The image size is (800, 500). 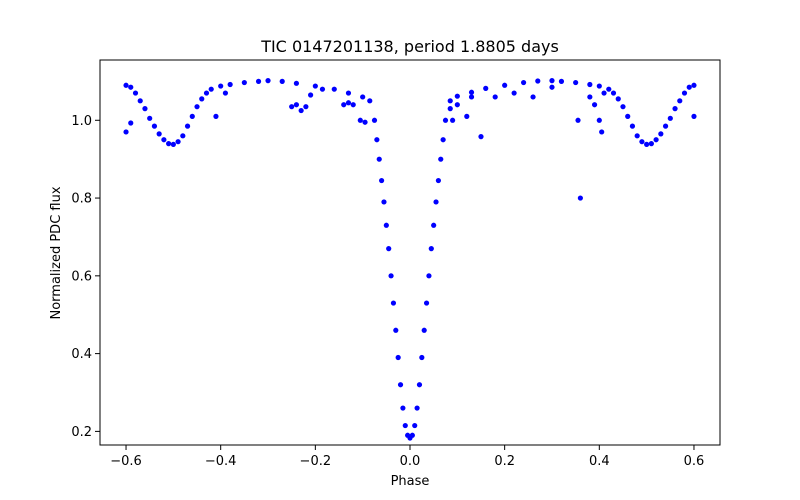 What do you see at coordinates (126, 461) in the screenshot?
I see `x-tick-label: −0.6` at bounding box center [126, 461].